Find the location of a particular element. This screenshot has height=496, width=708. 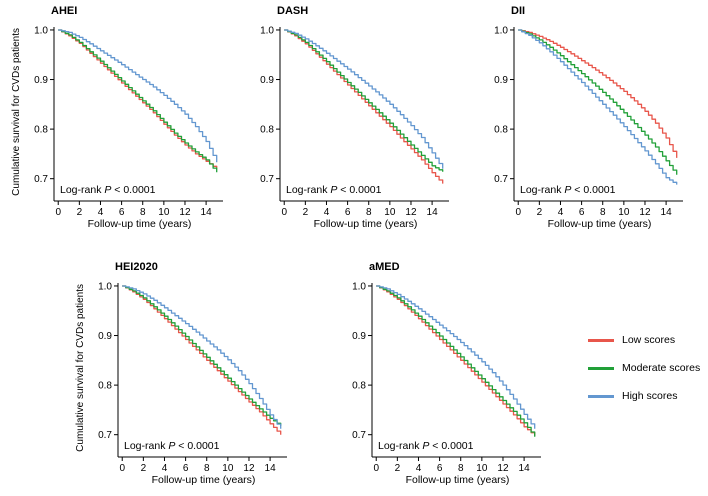

panel-title: AHEI is located at coordinates (64, 11).